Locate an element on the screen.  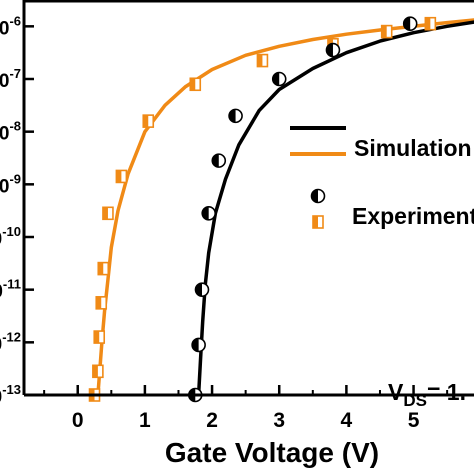
y-tick-label: 10-12 is located at coordinates (10, 342).